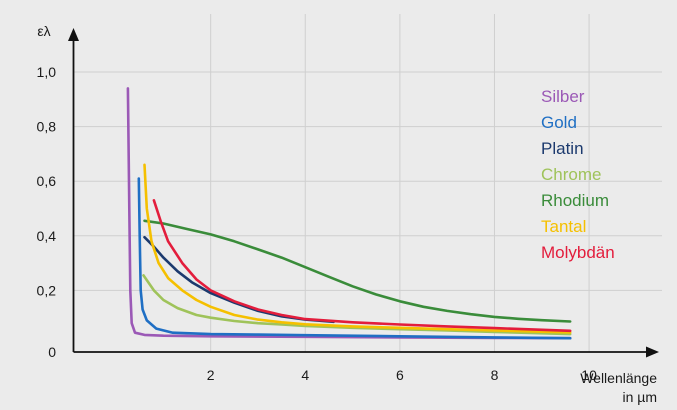 The height and width of the screenshot is (410, 677). I want to click on x-axis-arrow, so click(652, 352).